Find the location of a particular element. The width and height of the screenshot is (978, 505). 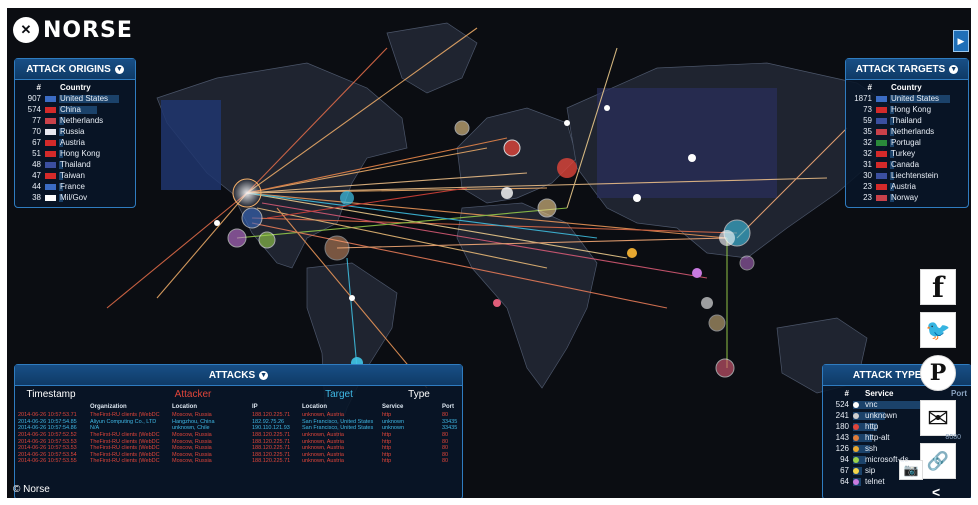

timestamp-time: 10:57:52.52 is located at coordinates (62, 435).